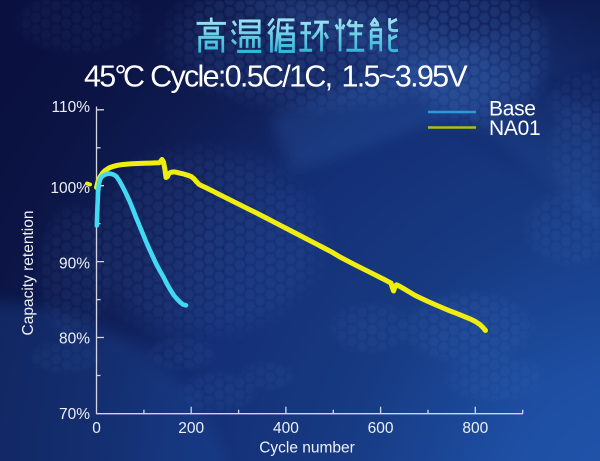  Describe the element at coordinates (286, 428) in the screenshot. I see `svg-text: 400` at that location.